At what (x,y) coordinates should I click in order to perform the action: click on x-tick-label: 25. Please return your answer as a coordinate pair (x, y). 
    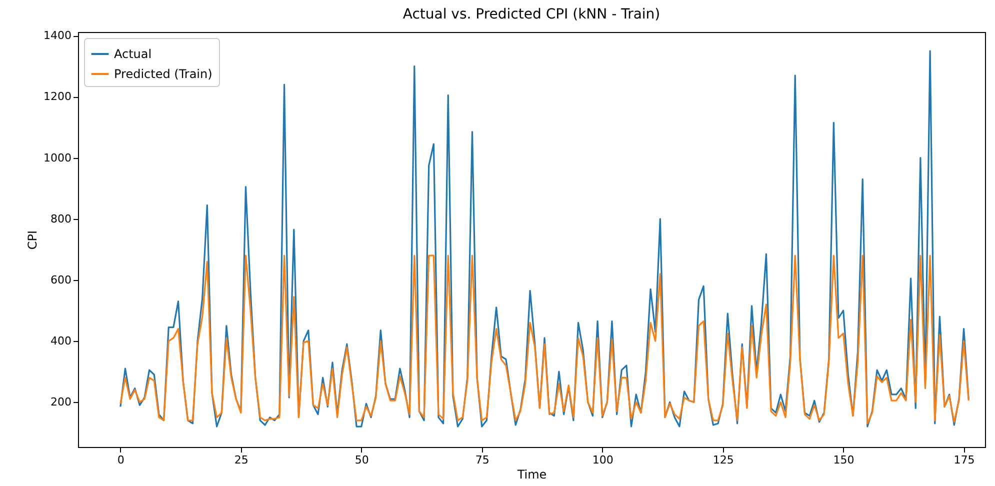
    Looking at the image, I should click on (241, 460).